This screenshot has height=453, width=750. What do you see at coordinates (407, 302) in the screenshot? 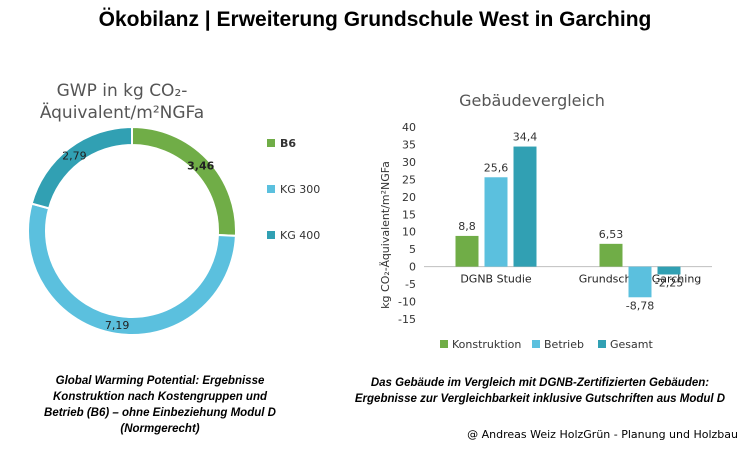
I see `y-tick-label: -10` at bounding box center [407, 302].